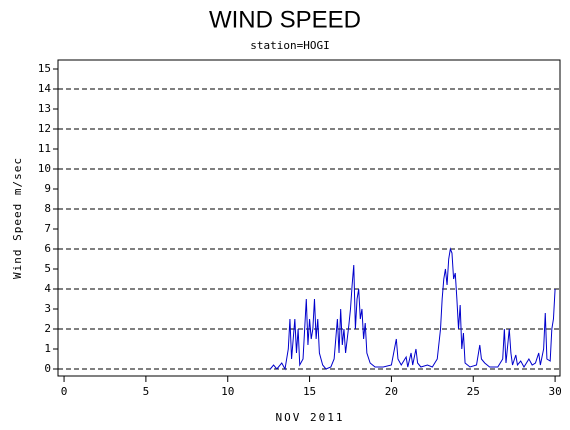 The height and width of the screenshot is (430, 570). Describe the element at coordinates (285, 19) in the screenshot. I see `chart-title: WIND SPEED` at that location.